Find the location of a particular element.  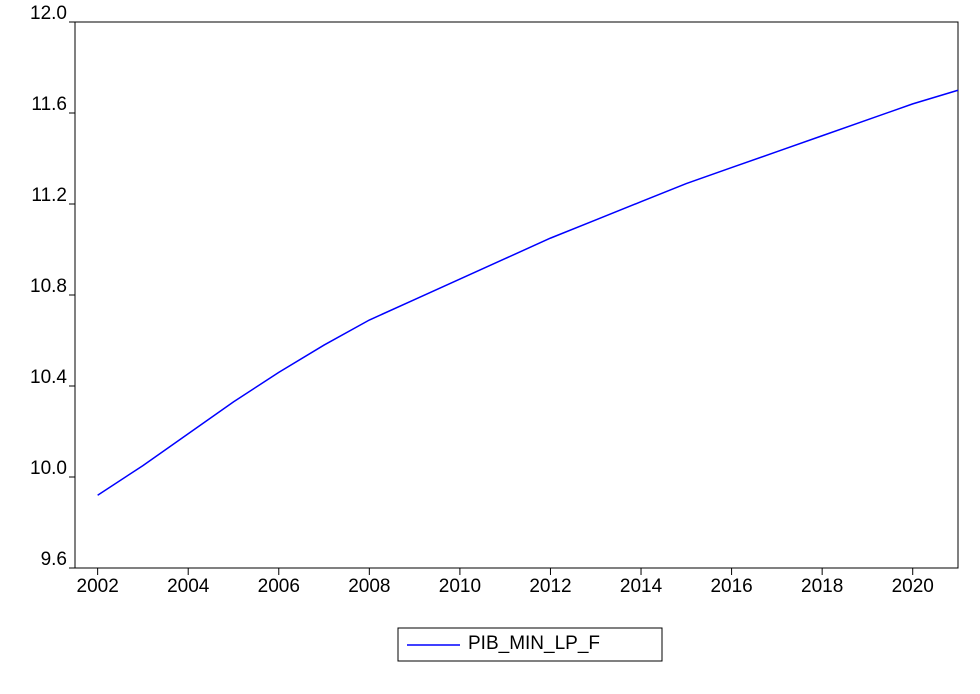

x-tick-label: 2016 is located at coordinates (731, 586).